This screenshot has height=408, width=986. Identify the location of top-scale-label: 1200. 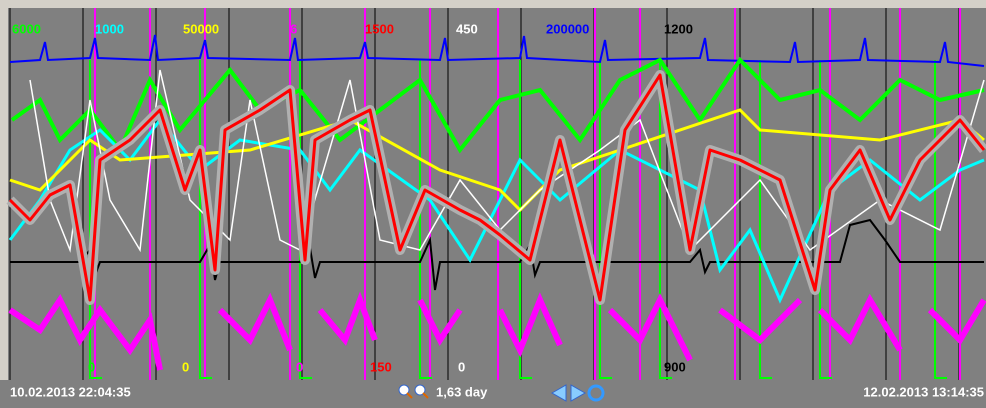
(678, 28).